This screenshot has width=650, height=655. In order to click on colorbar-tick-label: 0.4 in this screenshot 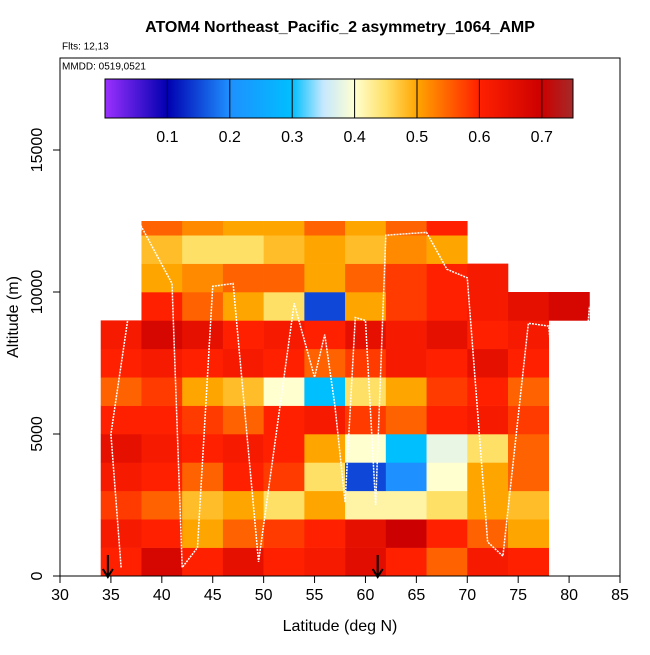, I will do `click(354, 137)`.